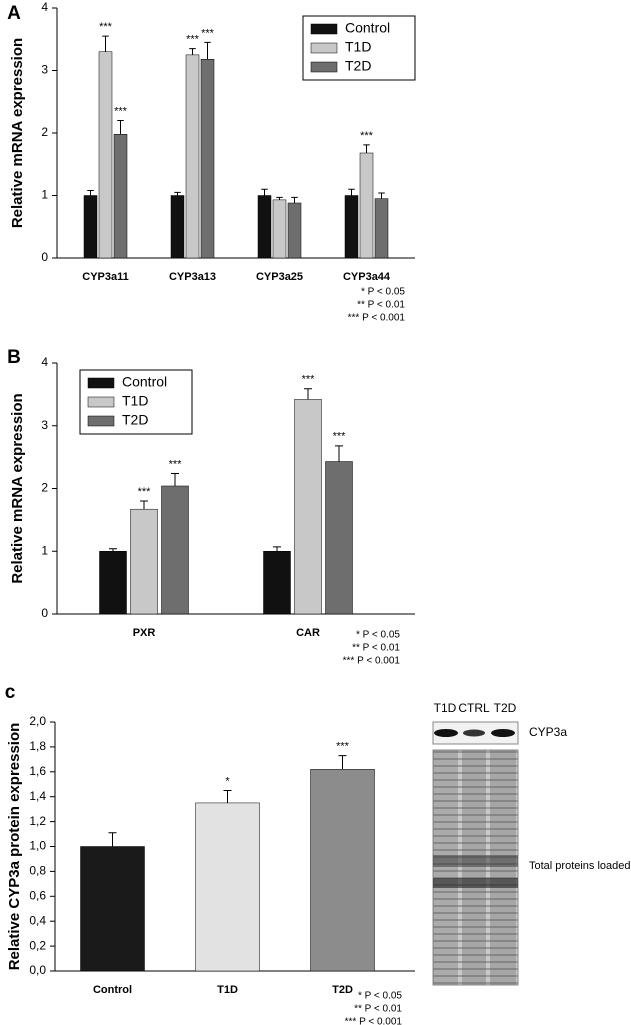 The width and height of the screenshot is (631, 1025). Describe the element at coordinates (112, 990) in the screenshot. I see `x-tick-label: Control` at that location.